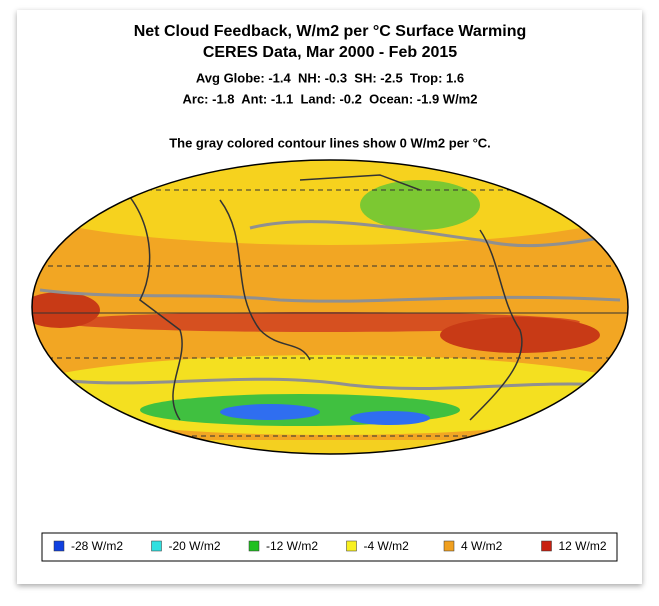  I want to click on subtitle: CERES Data, Mar 2000 - Feb 2015, so click(330, 52).